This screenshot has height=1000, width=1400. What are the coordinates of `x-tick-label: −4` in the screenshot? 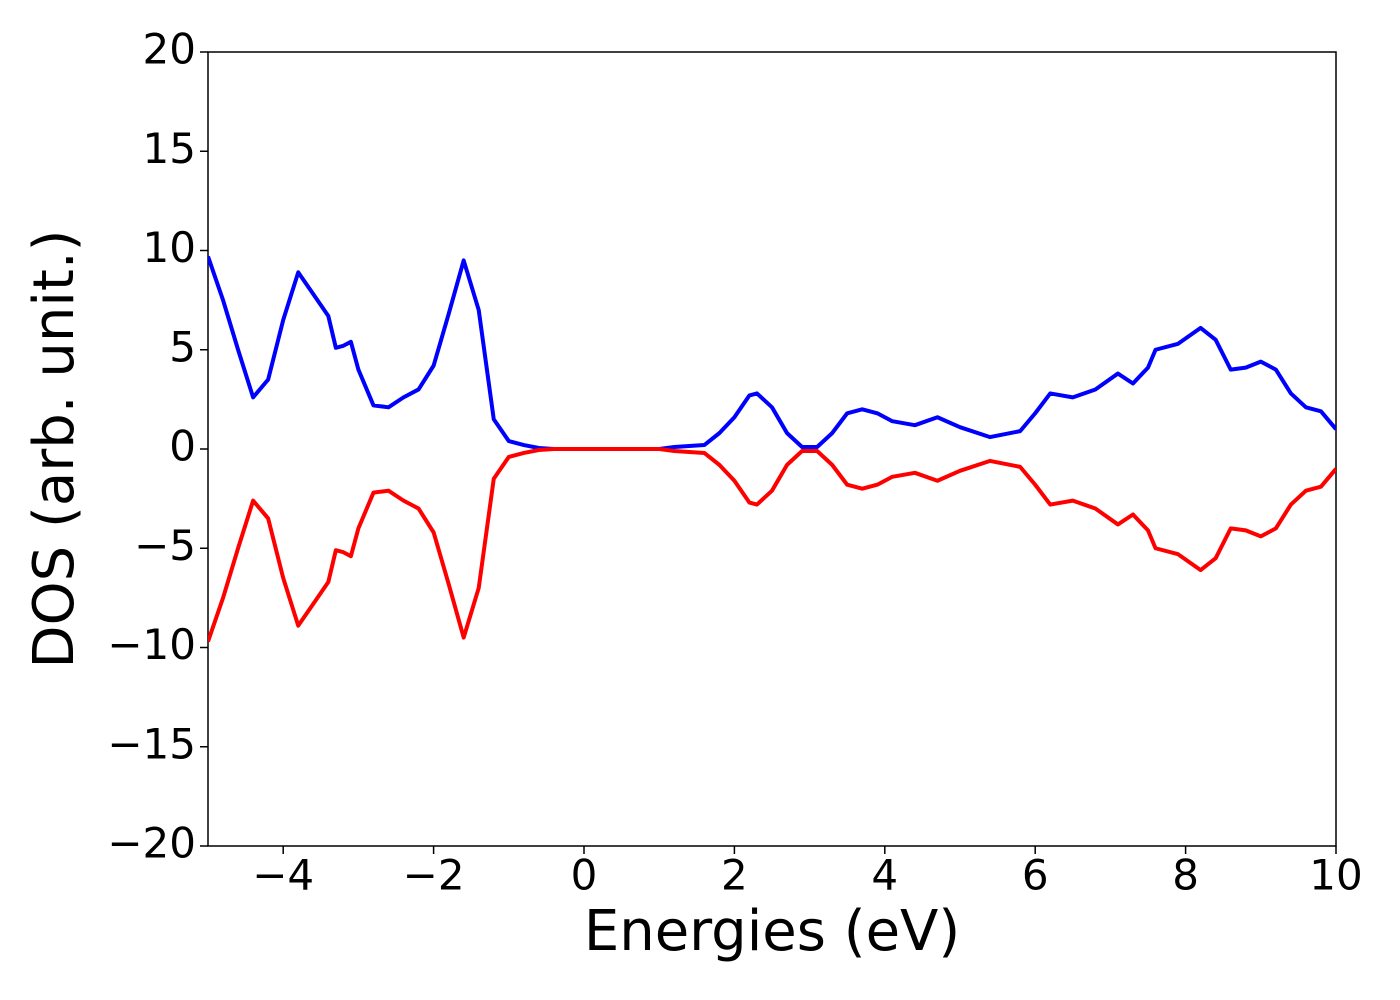 It's located at (283, 875).